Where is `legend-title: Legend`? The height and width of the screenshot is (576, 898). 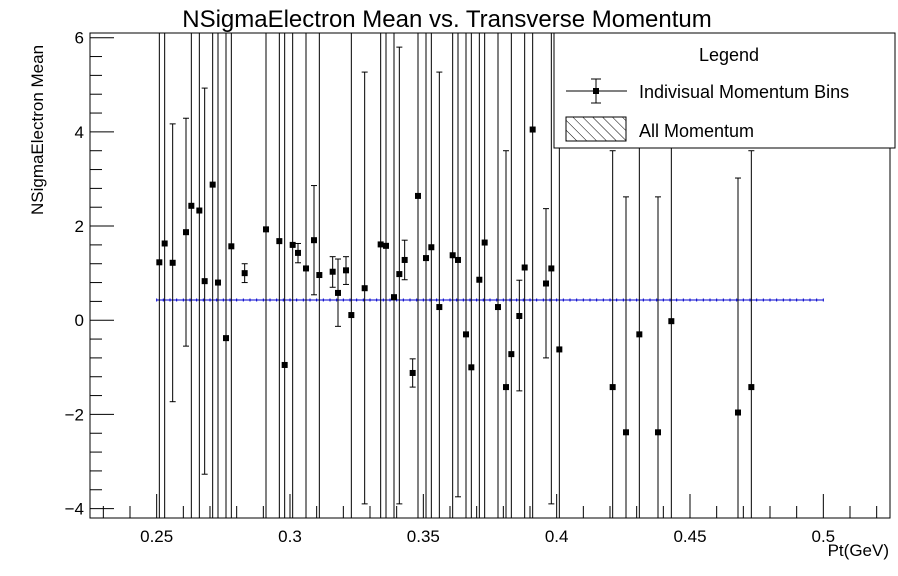 legend-title: Legend is located at coordinates (729, 55).